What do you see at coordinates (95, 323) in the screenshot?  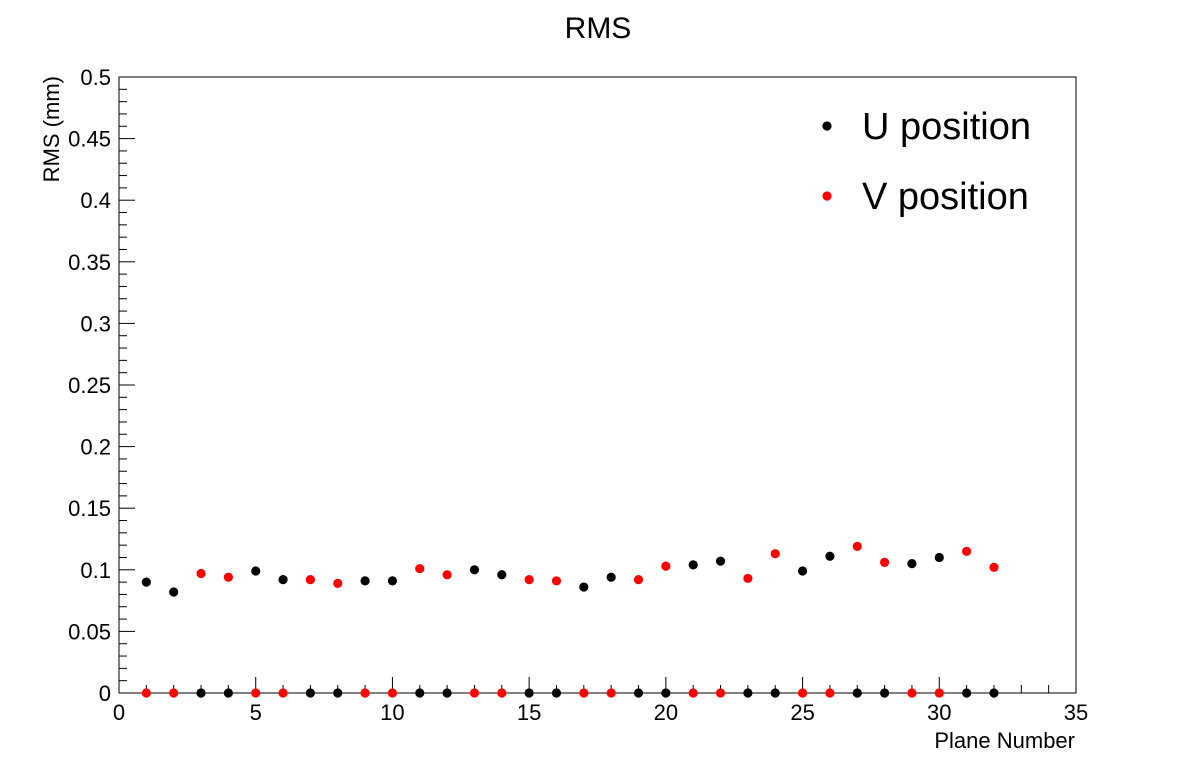 I see `y-tick-label: 0.3` at bounding box center [95, 323].